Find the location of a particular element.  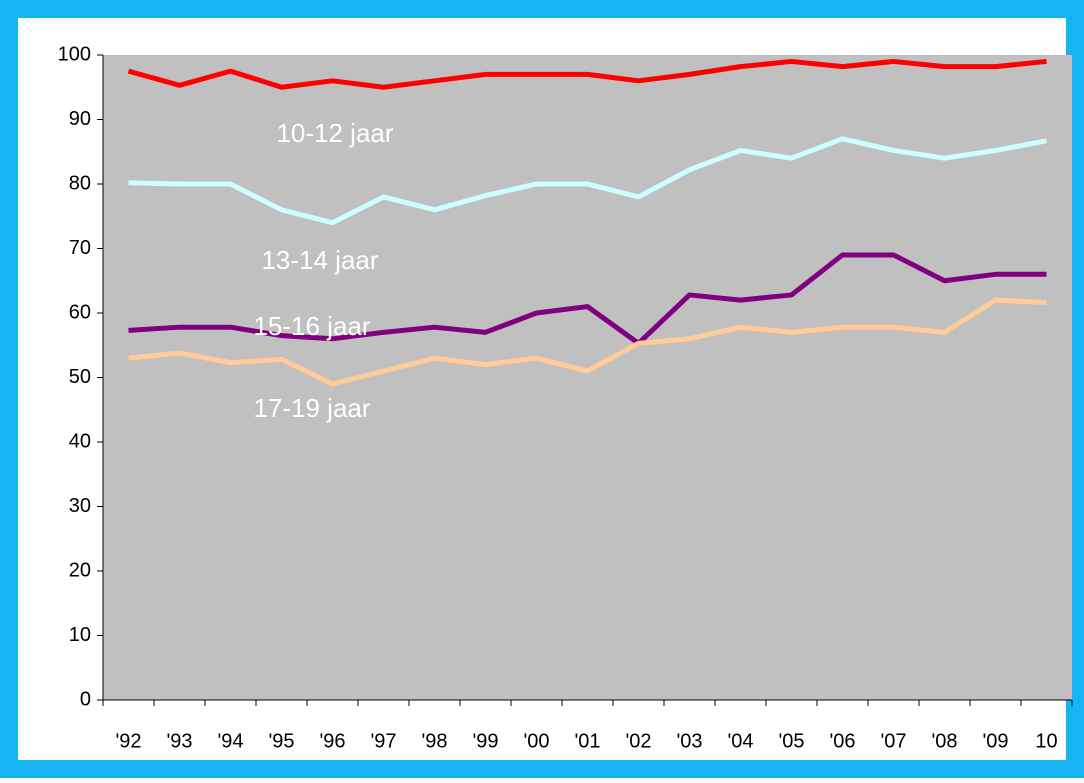

y-tick-label: 20 is located at coordinates (80, 570).